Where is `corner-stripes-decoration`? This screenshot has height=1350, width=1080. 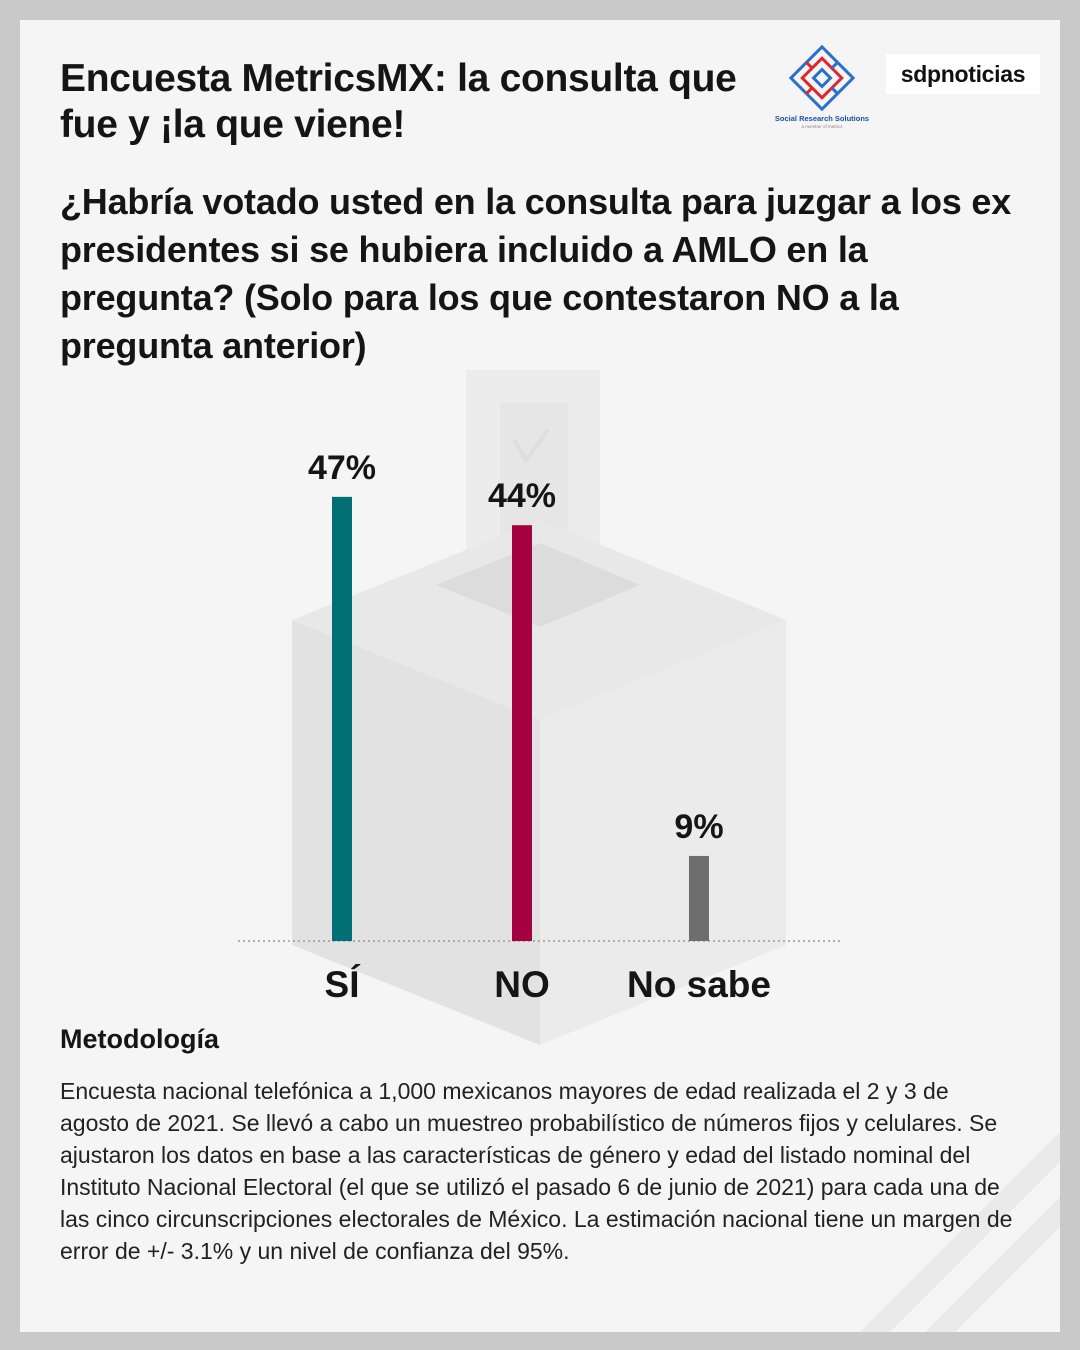 corner-stripes-decoration is located at coordinates (960, 1232).